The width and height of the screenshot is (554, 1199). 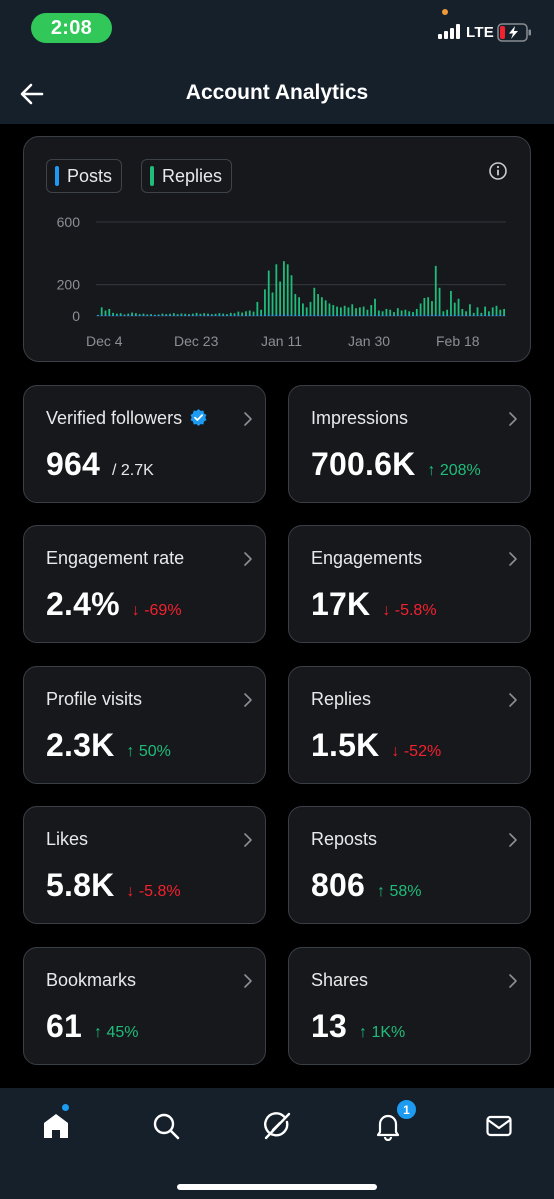 I want to click on metric-value-row: 2.4% ↓ -69%, so click(x=114, y=604).